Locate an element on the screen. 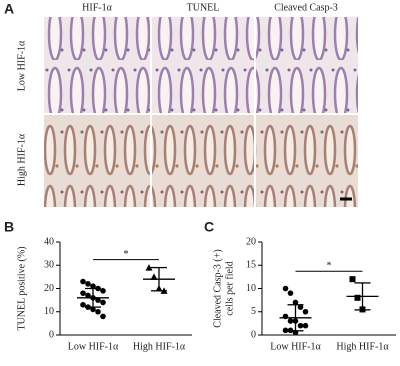  panel-label: B is located at coordinates (9, 227).